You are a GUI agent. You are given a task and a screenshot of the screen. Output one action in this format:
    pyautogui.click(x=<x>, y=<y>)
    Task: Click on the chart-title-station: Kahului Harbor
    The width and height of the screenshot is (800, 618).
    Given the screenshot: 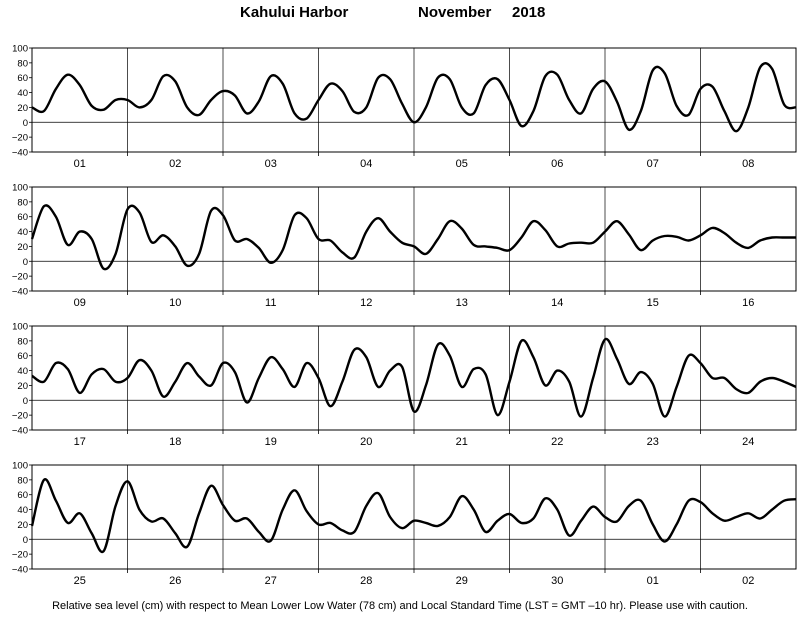 What is the action you would take?
    pyautogui.click(x=294, y=12)
    